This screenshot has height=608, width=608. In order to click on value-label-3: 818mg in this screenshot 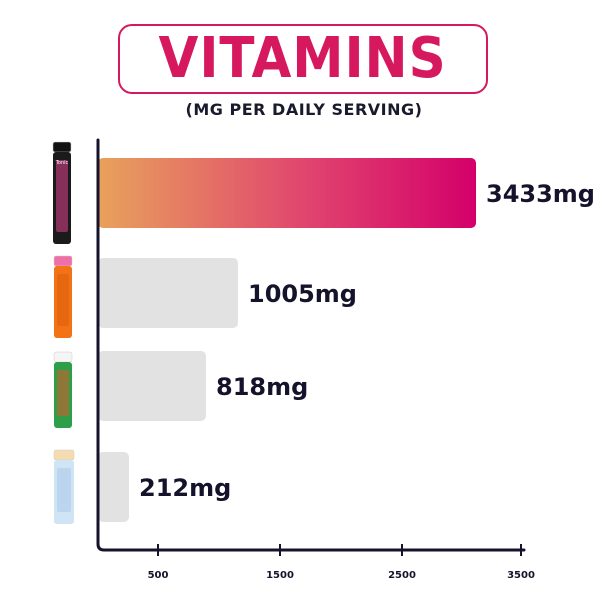, I will do `click(262, 387)`.